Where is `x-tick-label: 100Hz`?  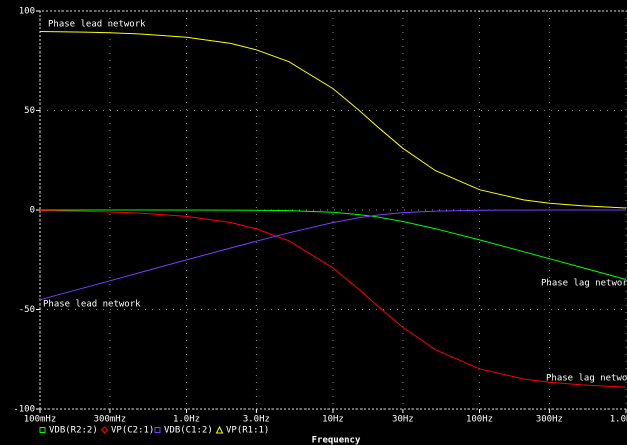 x-tick-label: 100Hz is located at coordinates (479, 420).